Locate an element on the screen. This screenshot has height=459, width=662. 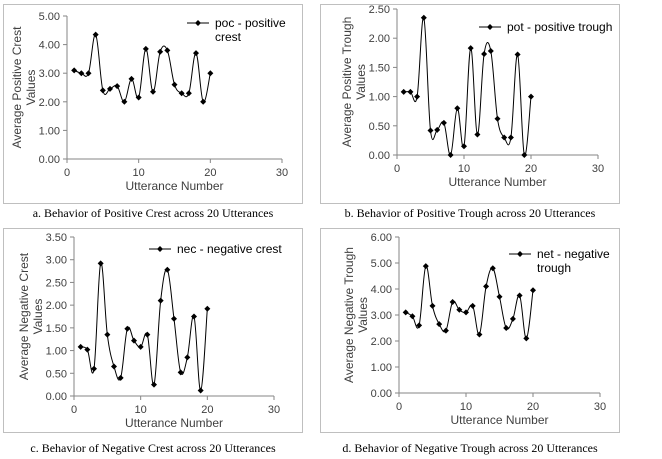
legend: poc - positive crest is located at coordinates (236, 30).